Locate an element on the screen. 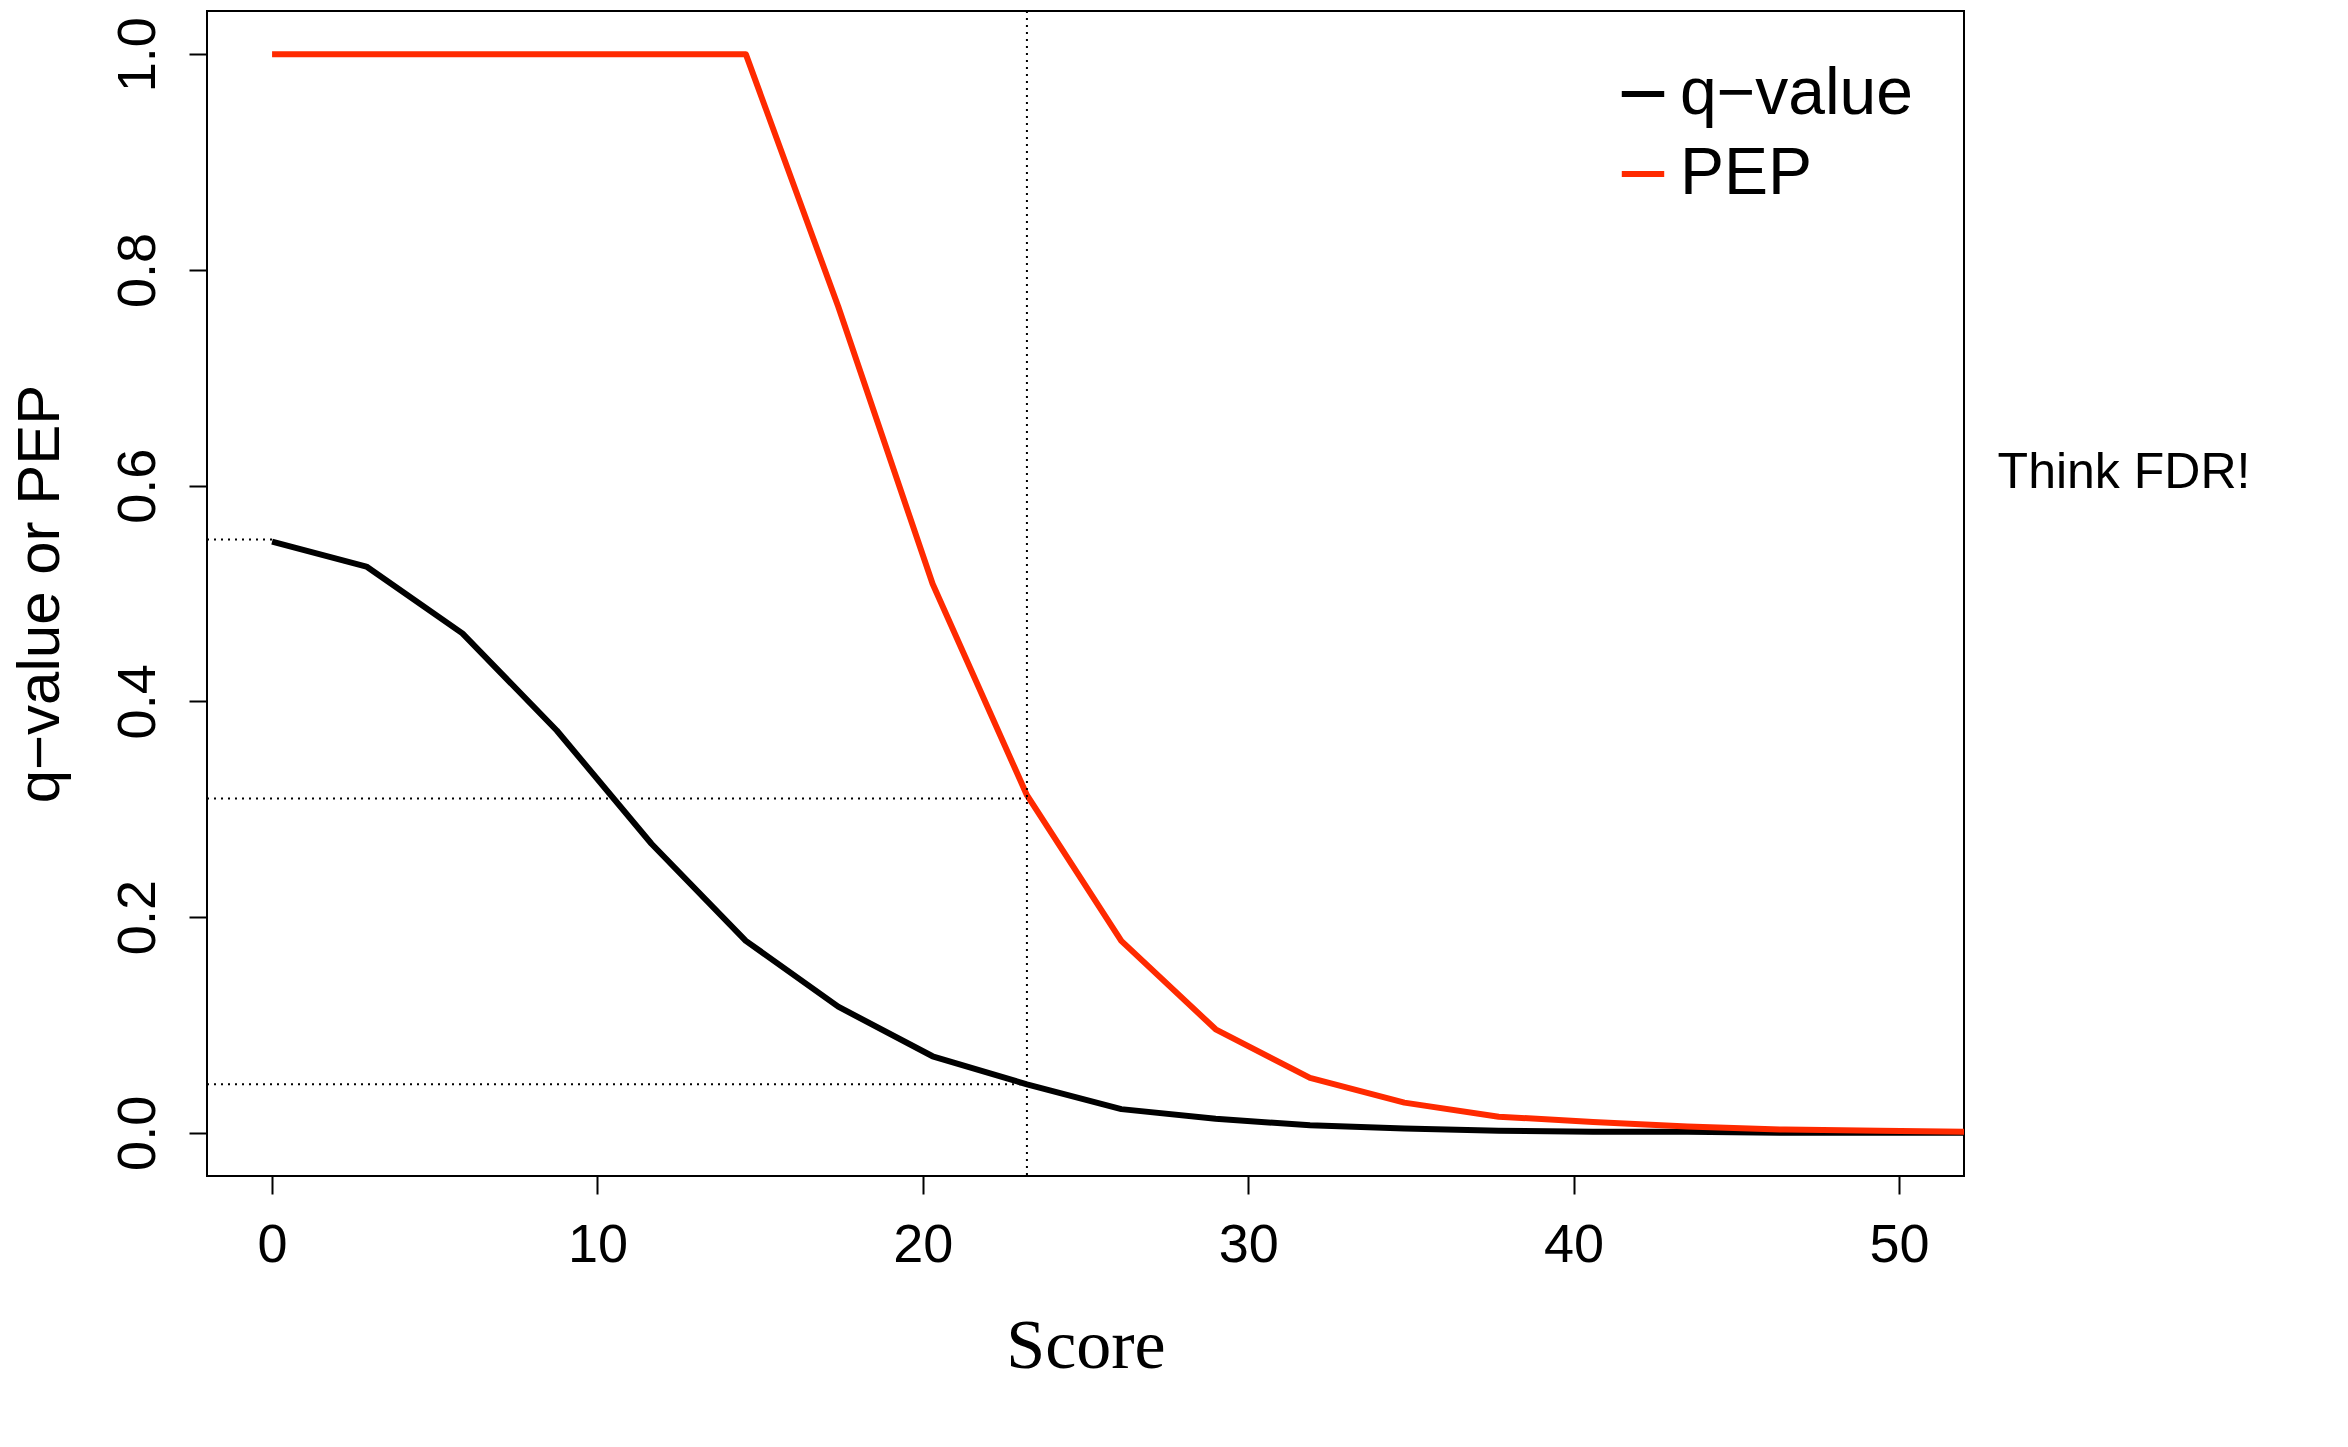  y-axis-title: q−value or PEP is located at coordinates (38, 594).